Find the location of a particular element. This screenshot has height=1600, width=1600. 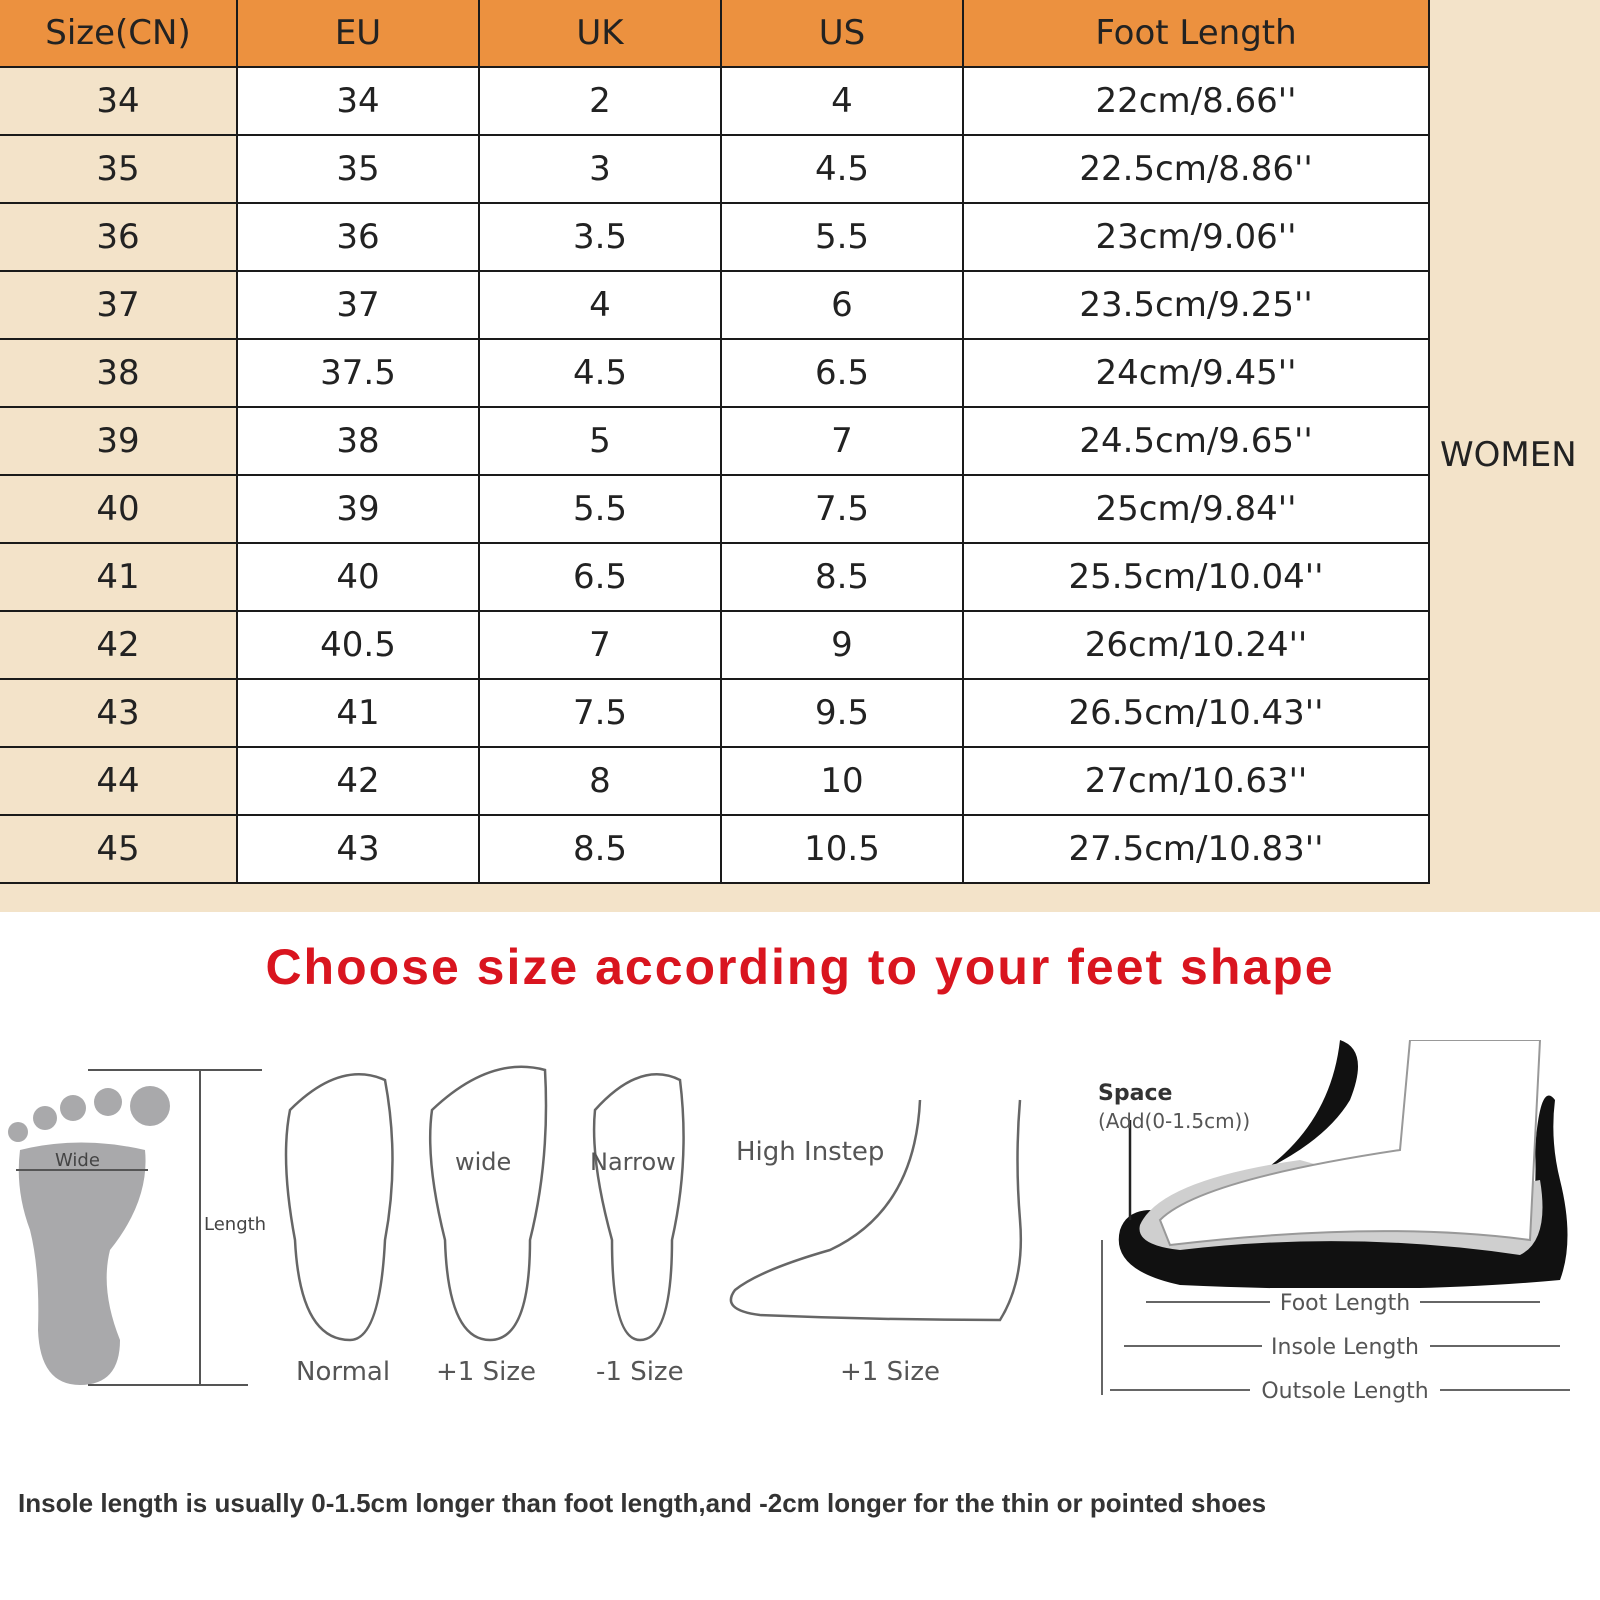

cell-eu: 41 is located at coordinates (358, 713).